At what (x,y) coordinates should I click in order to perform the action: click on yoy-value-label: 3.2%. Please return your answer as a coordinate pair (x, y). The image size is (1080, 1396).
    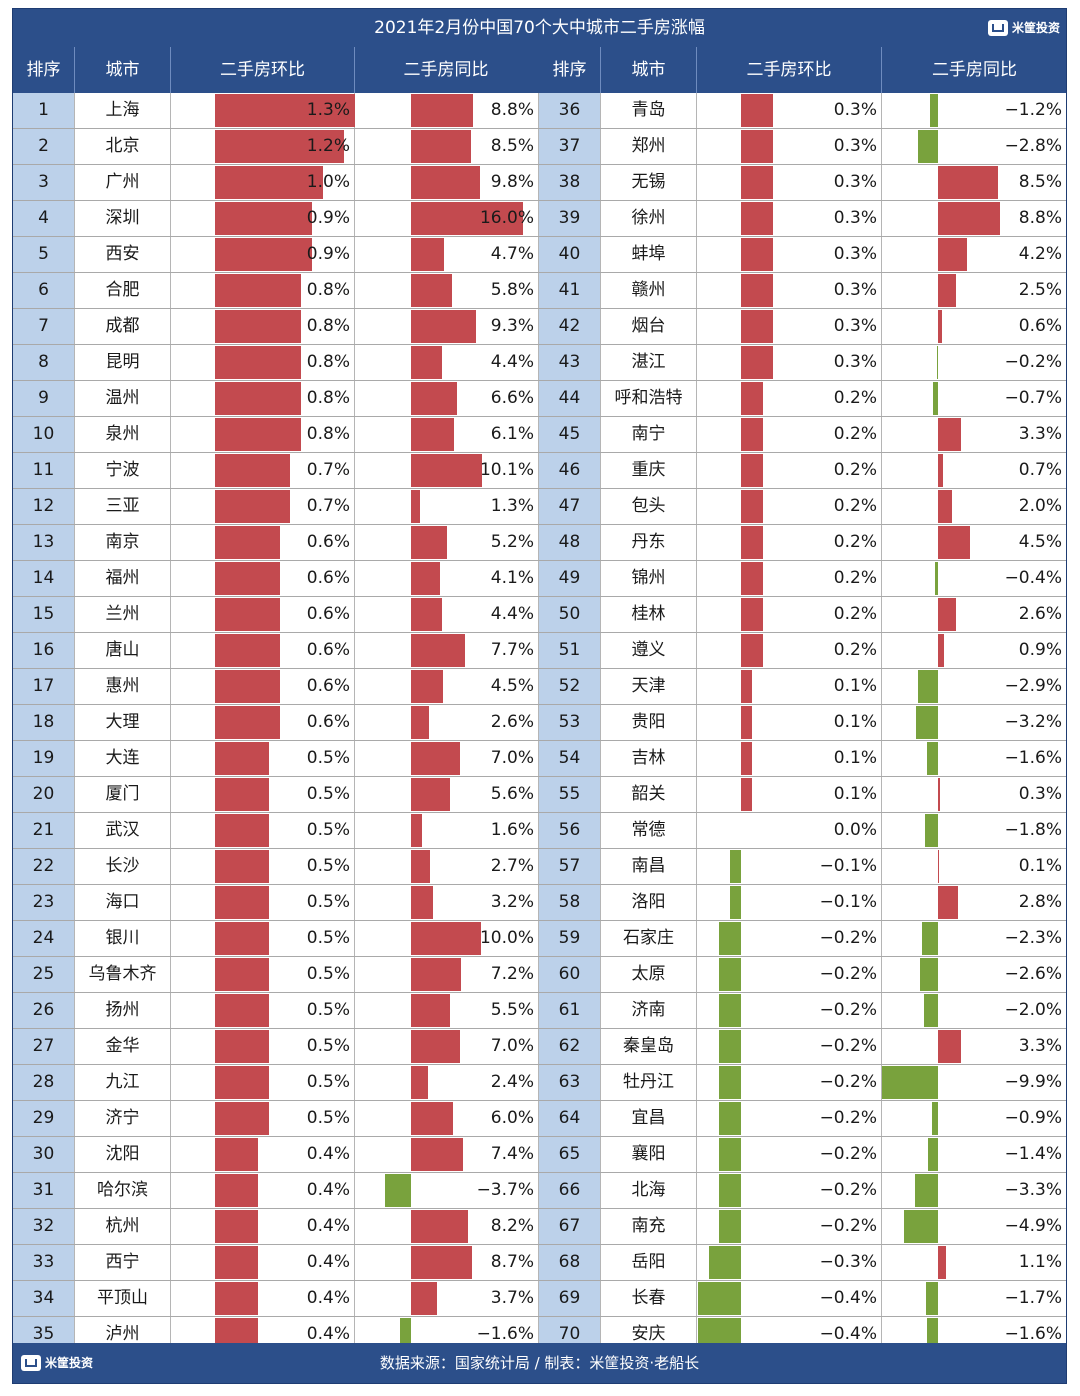
    Looking at the image, I should click on (512, 902).